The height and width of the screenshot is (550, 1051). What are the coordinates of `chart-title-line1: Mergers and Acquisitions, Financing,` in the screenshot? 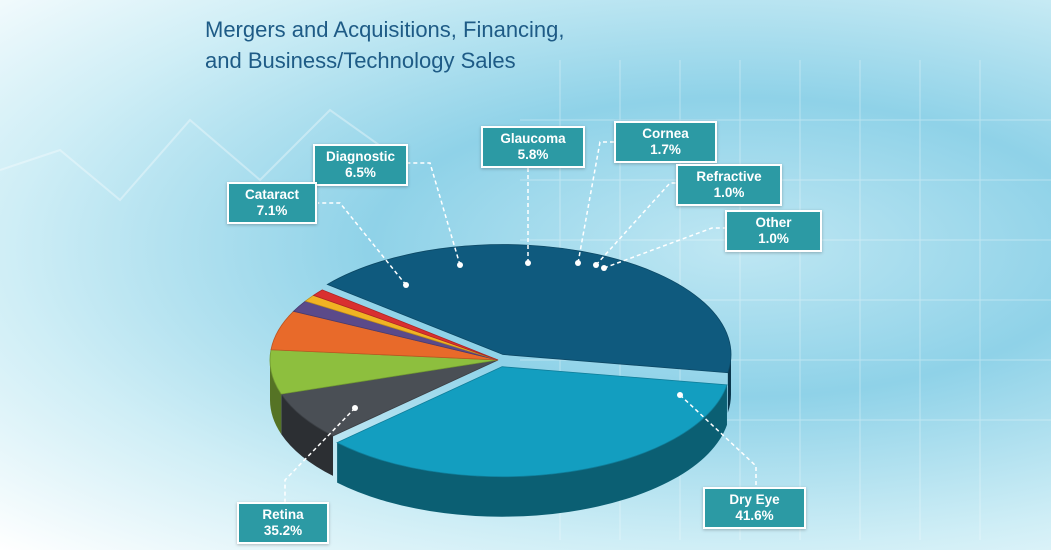 It's located at (385, 29).